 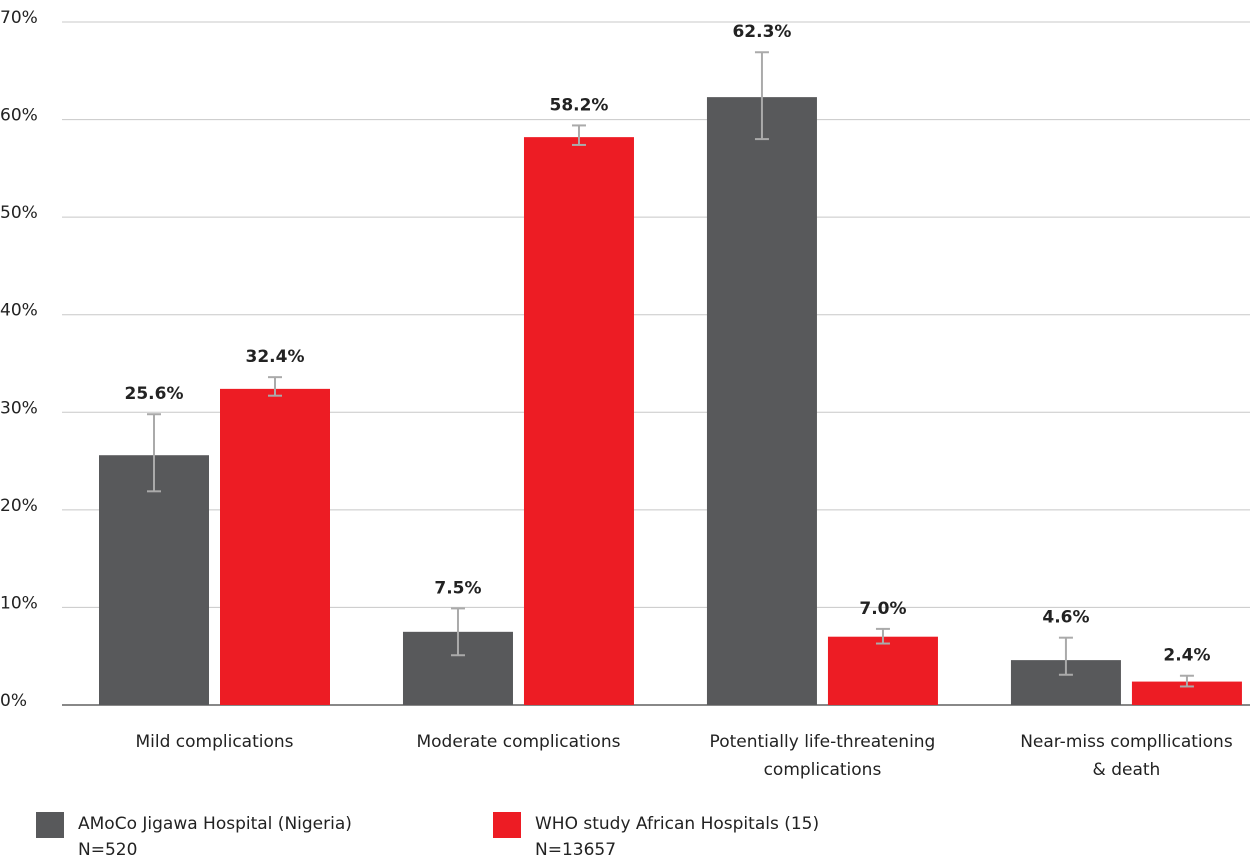 What do you see at coordinates (107, 849) in the screenshot?
I see `legend-sample: N=520` at bounding box center [107, 849].